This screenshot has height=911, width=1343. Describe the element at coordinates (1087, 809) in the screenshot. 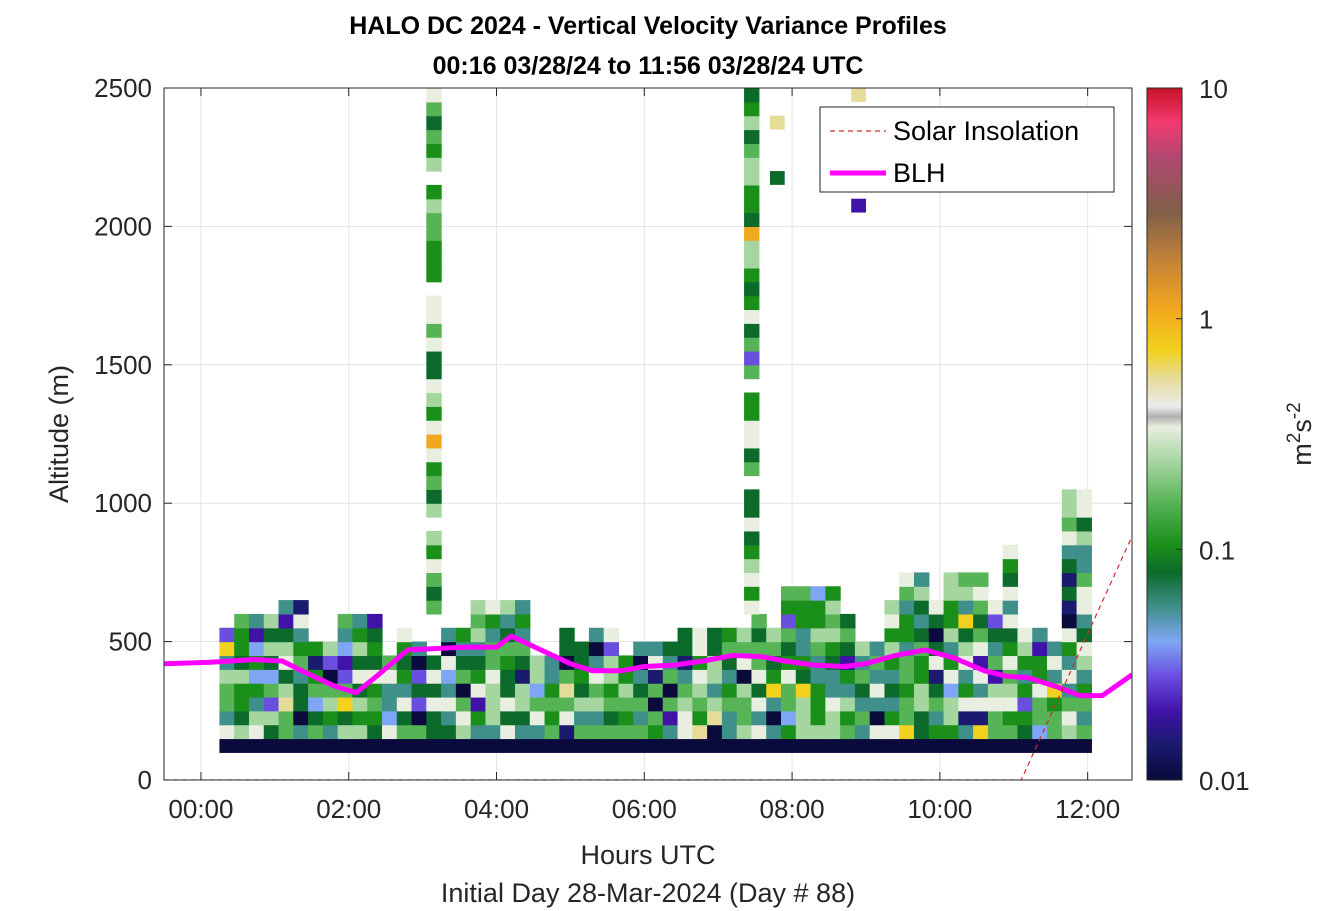

I see `x-tick-label: 12:00` at that location.